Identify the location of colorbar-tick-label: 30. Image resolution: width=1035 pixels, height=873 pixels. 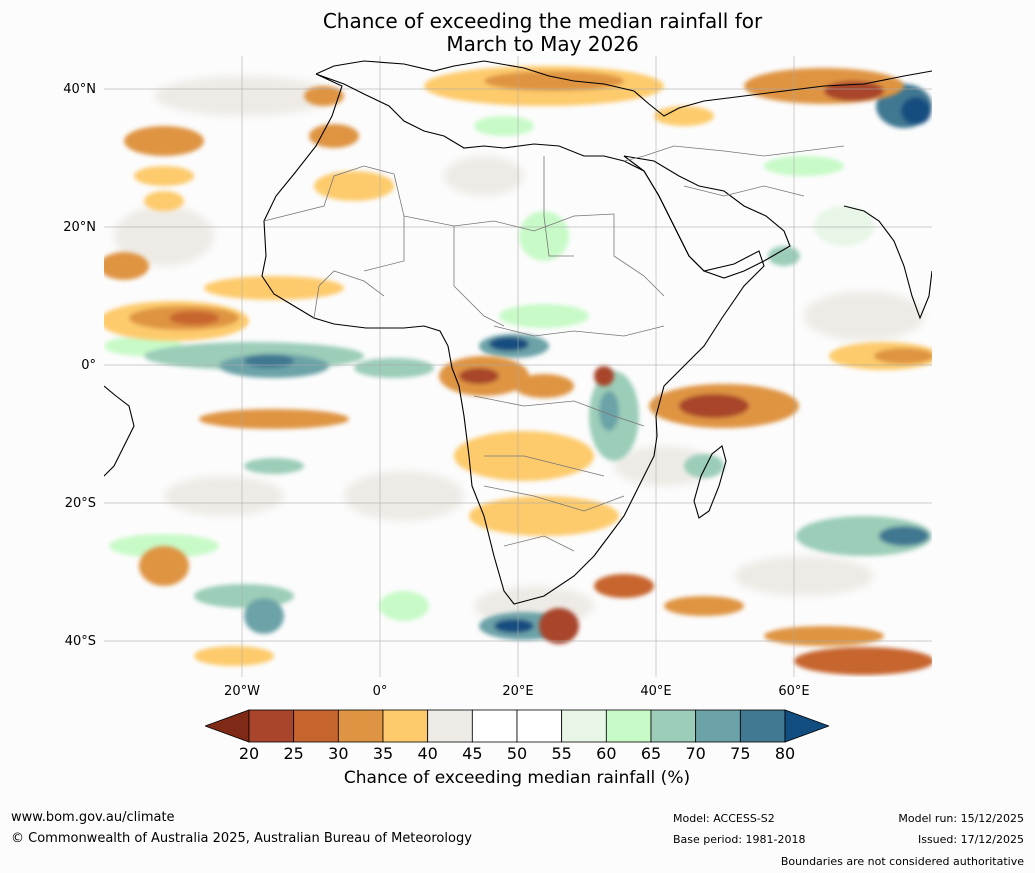
(338, 753).